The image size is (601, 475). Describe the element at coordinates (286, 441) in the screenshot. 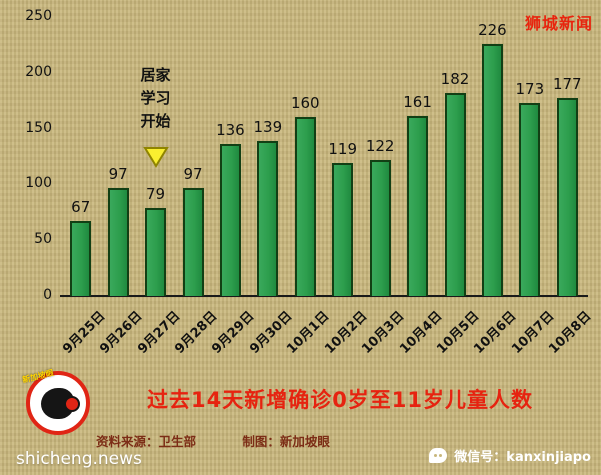

I see `credit-label: 制图：新加坡眼` at that location.